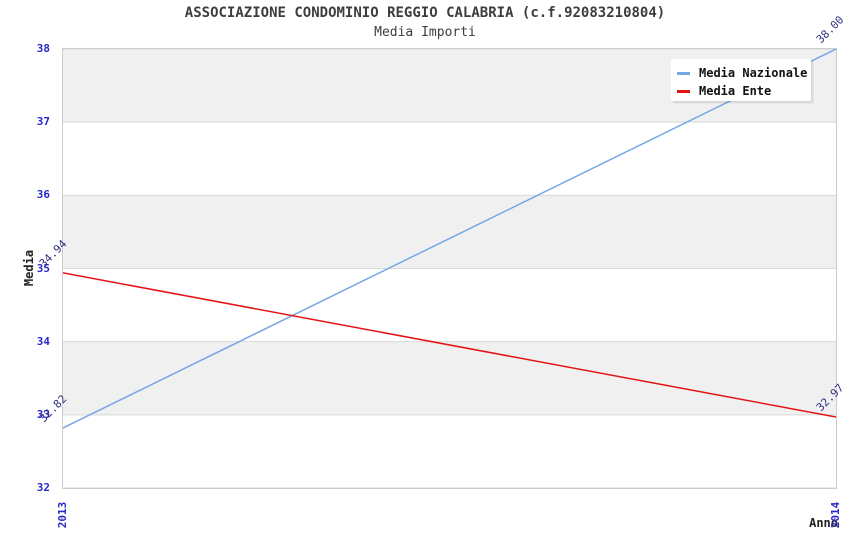 This screenshot has width=850, height=550. I want to click on legend-label-media-ente: Media Ente, so click(735, 91).